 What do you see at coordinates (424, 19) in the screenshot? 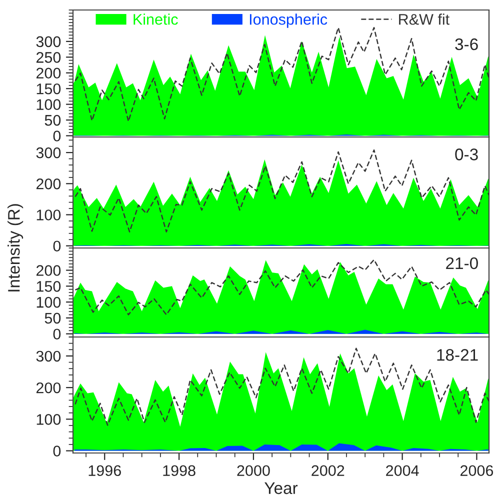
I see `legend-label: R&W fit` at bounding box center [424, 19].